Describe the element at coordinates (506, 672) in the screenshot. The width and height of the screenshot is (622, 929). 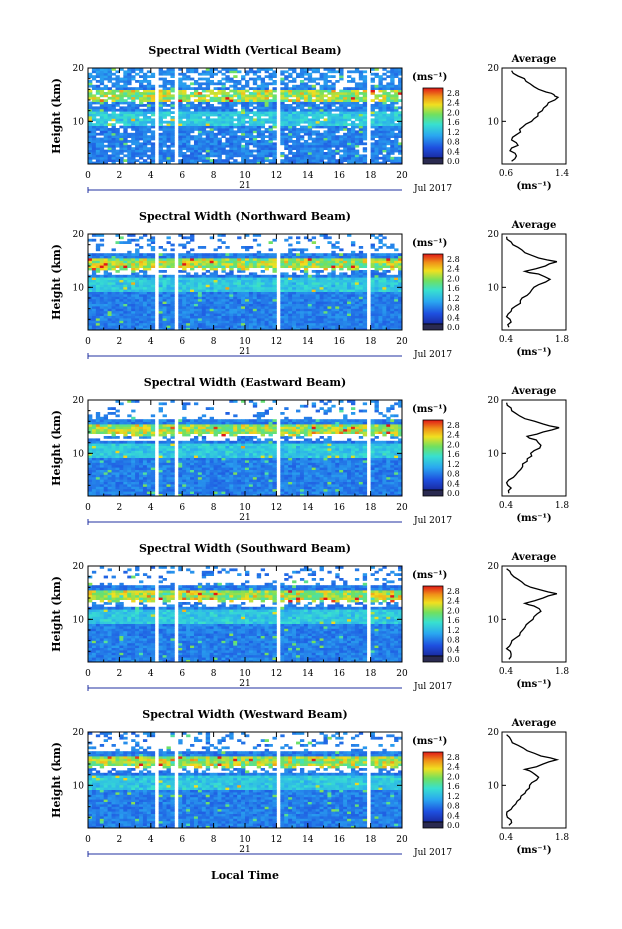
I see `average-x-tick-label: 0.4` at that location.